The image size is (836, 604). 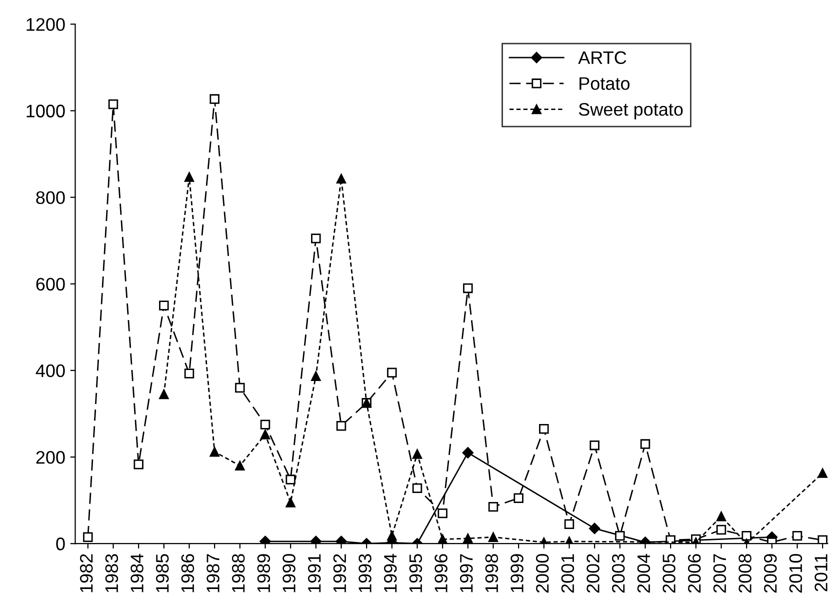 I want to click on x-tick-label: 1998, so click(x=491, y=573).